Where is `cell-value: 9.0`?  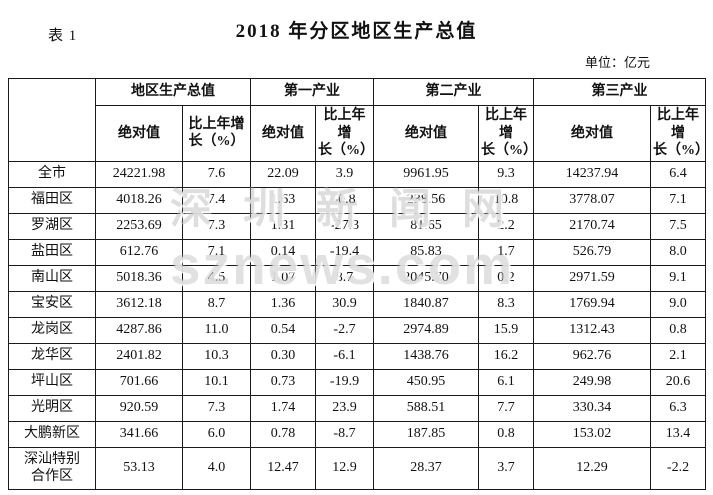 cell-value: 9.0 is located at coordinates (678, 304).